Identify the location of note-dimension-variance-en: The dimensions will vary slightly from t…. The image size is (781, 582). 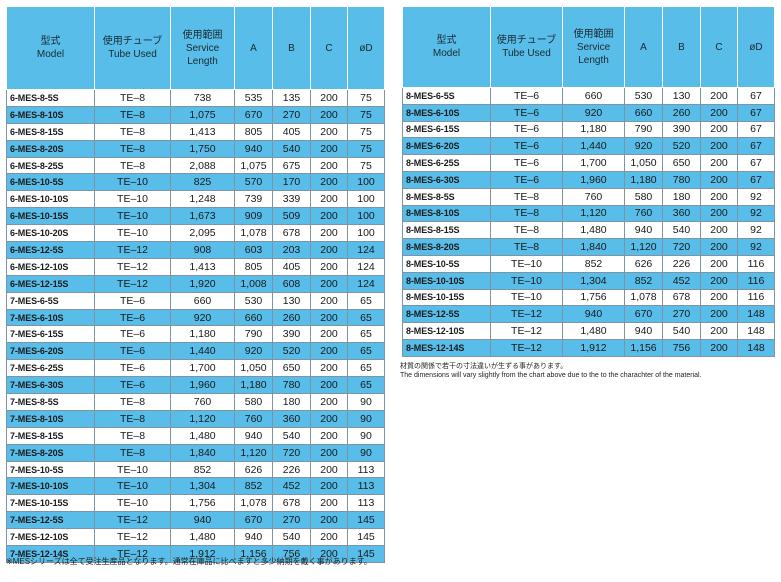
(551, 375).